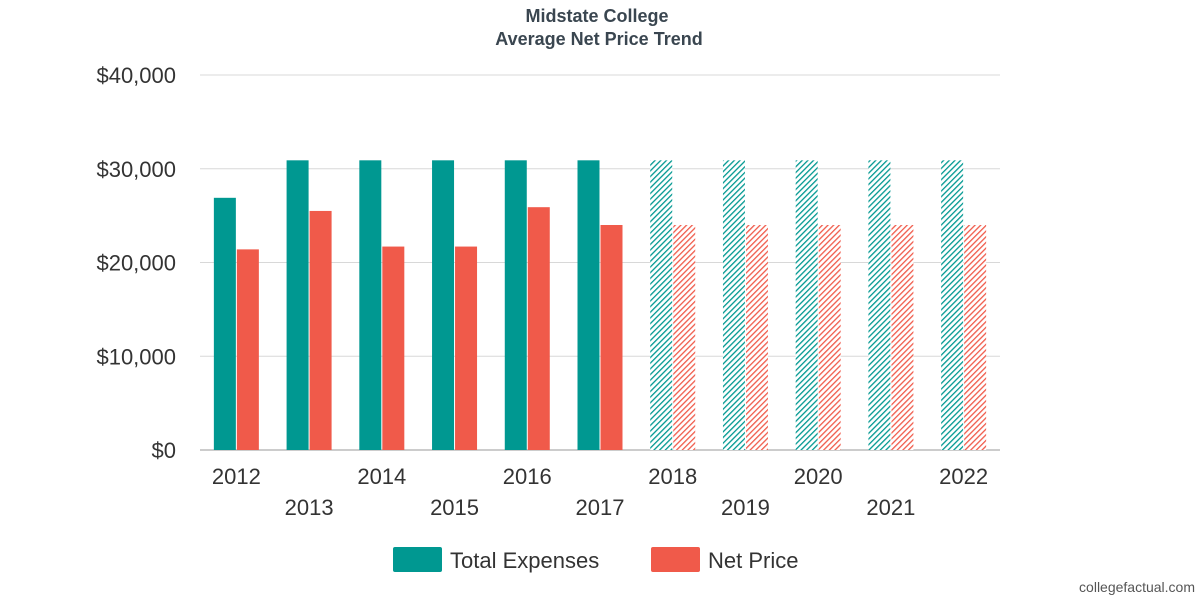 Image resolution: width=1200 pixels, height=600 pixels. What do you see at coordinates (538, 328) in the screenshot?
I see `bar-net-price-2016` at bounding box center [538, 328].